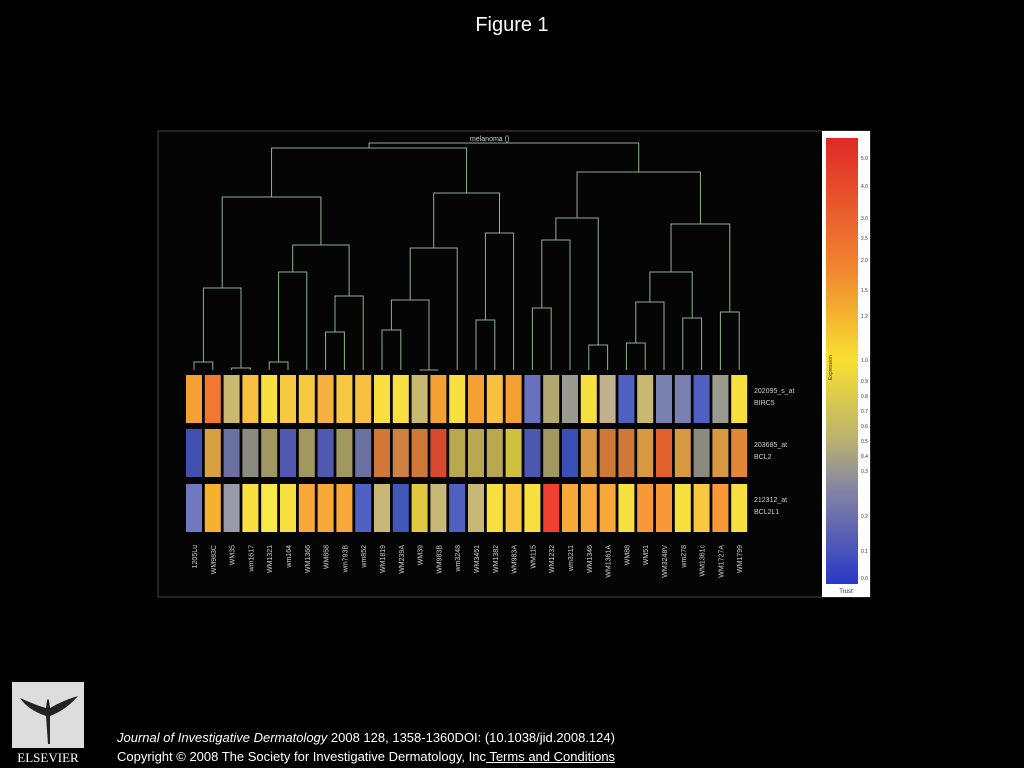 Image resolution: width=1024 pixels, height=768 pixels. Describe the element at coordinates (195, 556) in the screenshot. I see `sample-label: 1205Lu` at that location.